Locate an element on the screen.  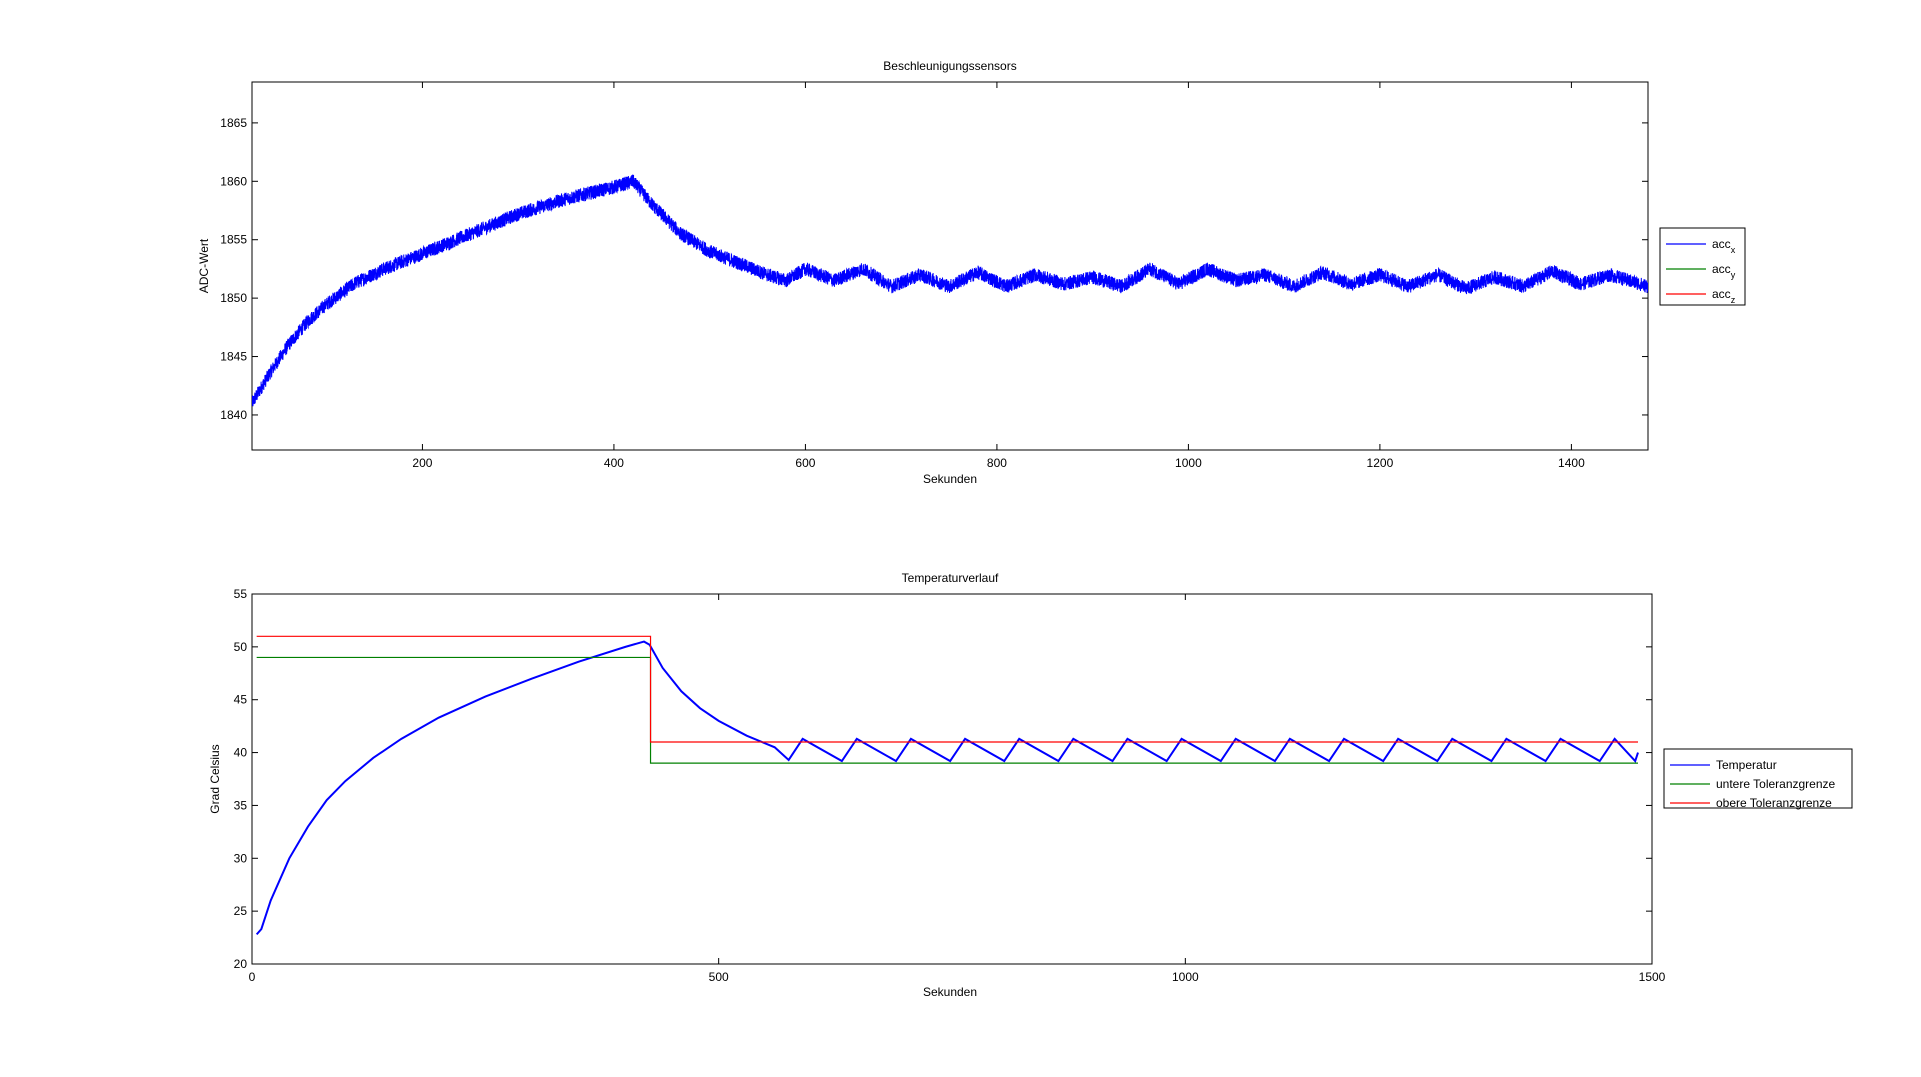
plot-title: Beschleunigungssensors is located at coordinates (949, 66).